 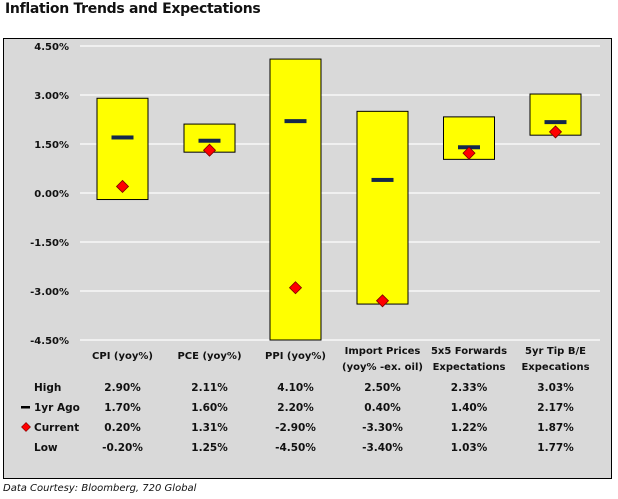 I want to click on y-tick-label: 3.00%, so click(x=51, y=96).